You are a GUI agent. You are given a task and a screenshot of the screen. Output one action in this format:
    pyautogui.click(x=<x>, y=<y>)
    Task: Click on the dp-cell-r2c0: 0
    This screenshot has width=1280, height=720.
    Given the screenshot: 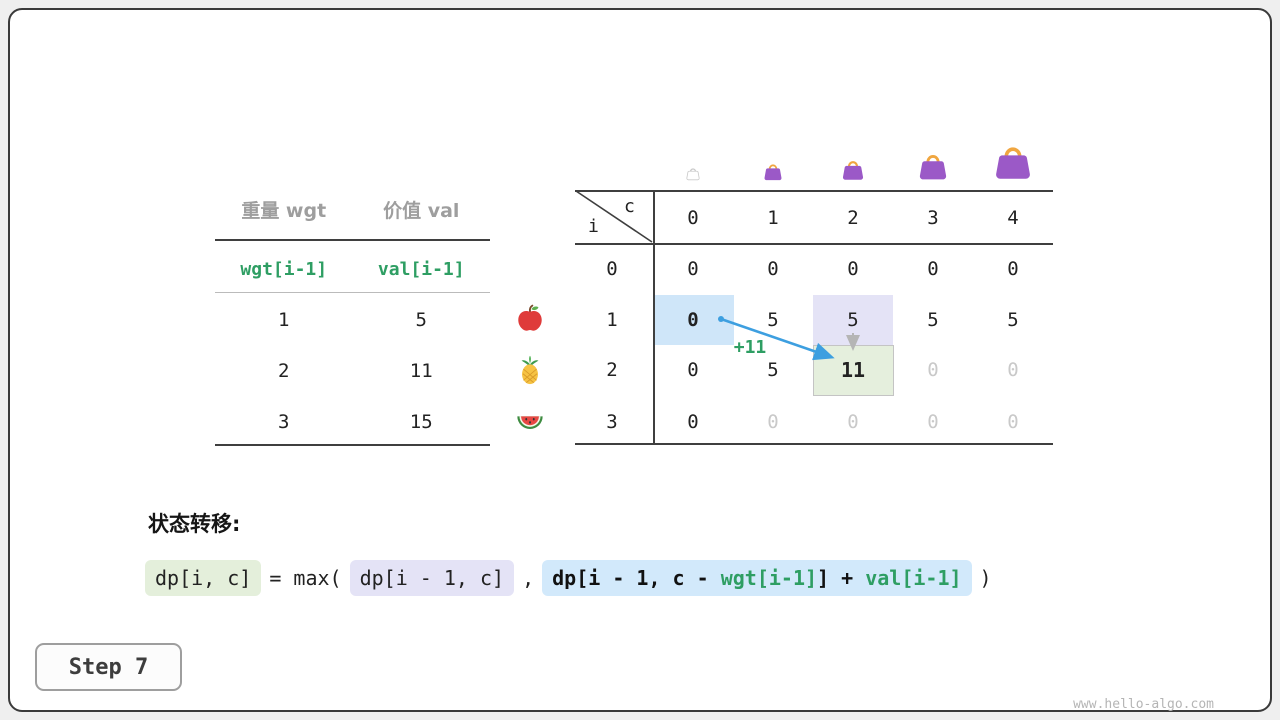 What is the action you would take?
    pyautogui.click(x=693, y=370)
    